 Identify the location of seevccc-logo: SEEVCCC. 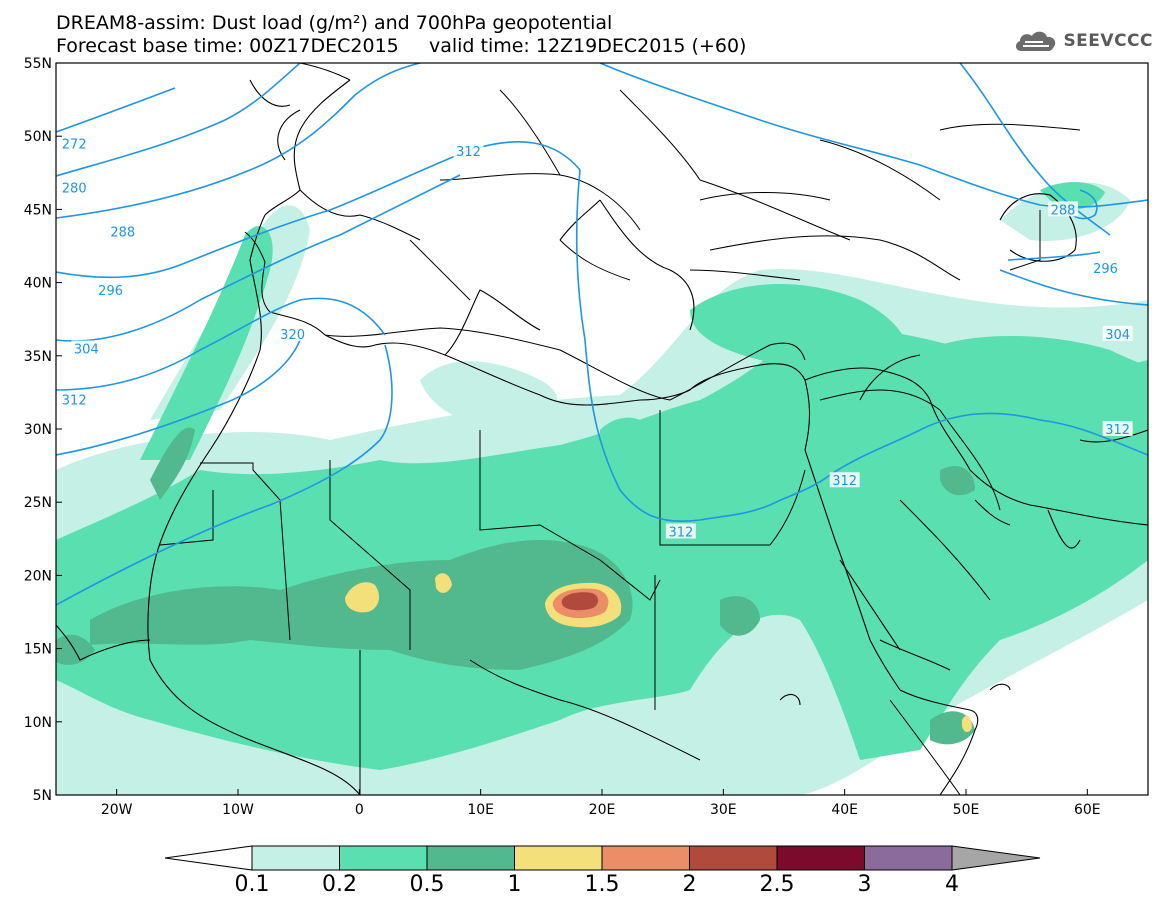
(1083, 41).